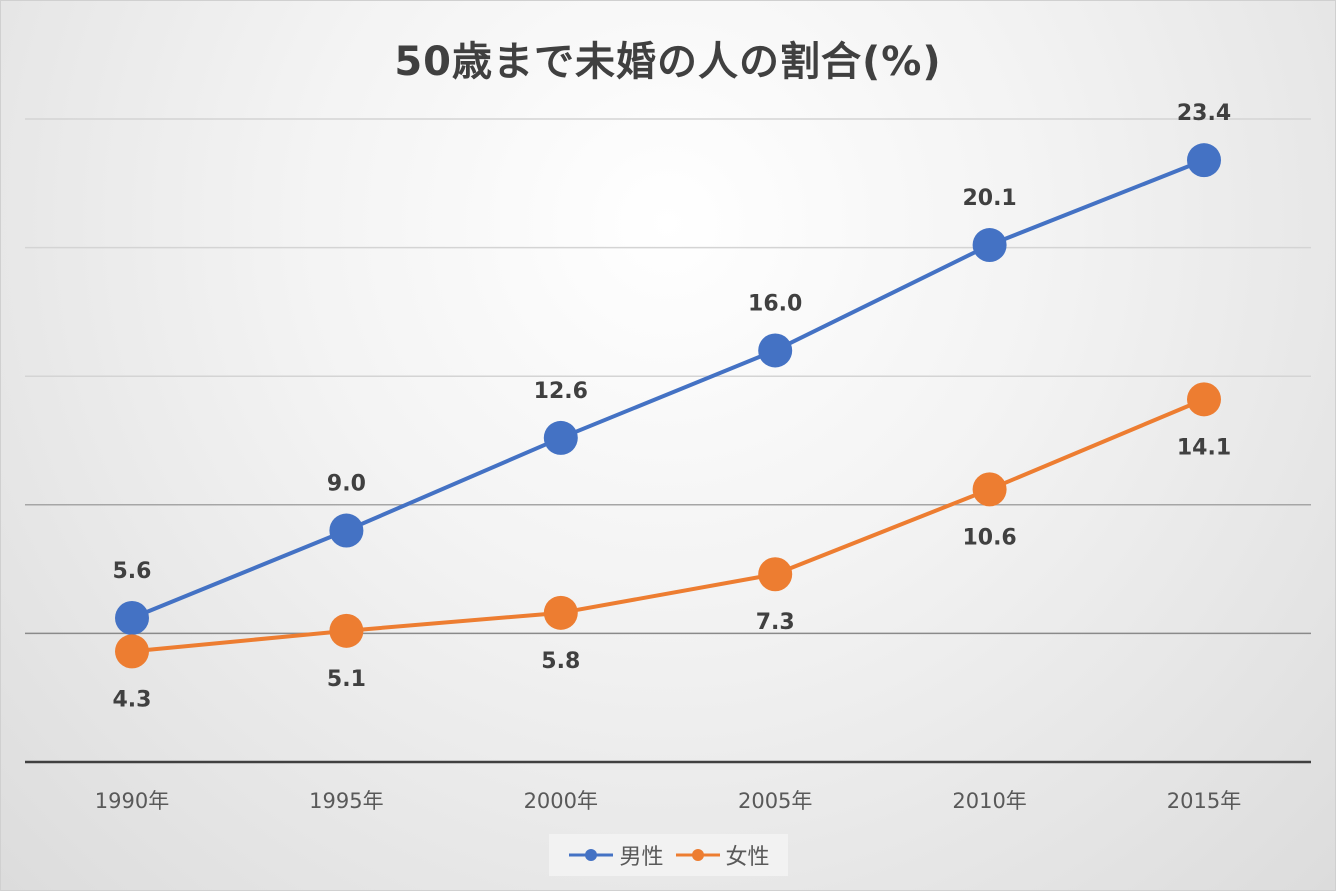 This screenshot has width=1336, height=891. I want to click on legend-item-female: 女性, so click(722, 855).